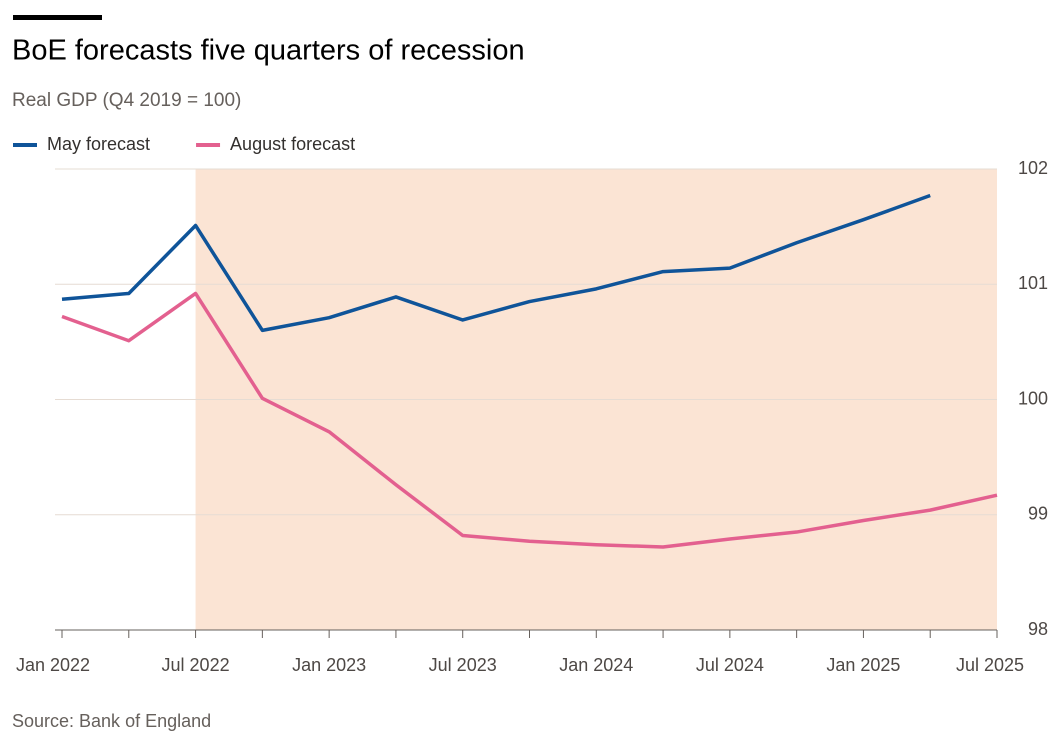 Image resolution: width=1053 pixels, height=733 pixels. I want to click on x-tick-label: Jan 2022, so click(53, 665).